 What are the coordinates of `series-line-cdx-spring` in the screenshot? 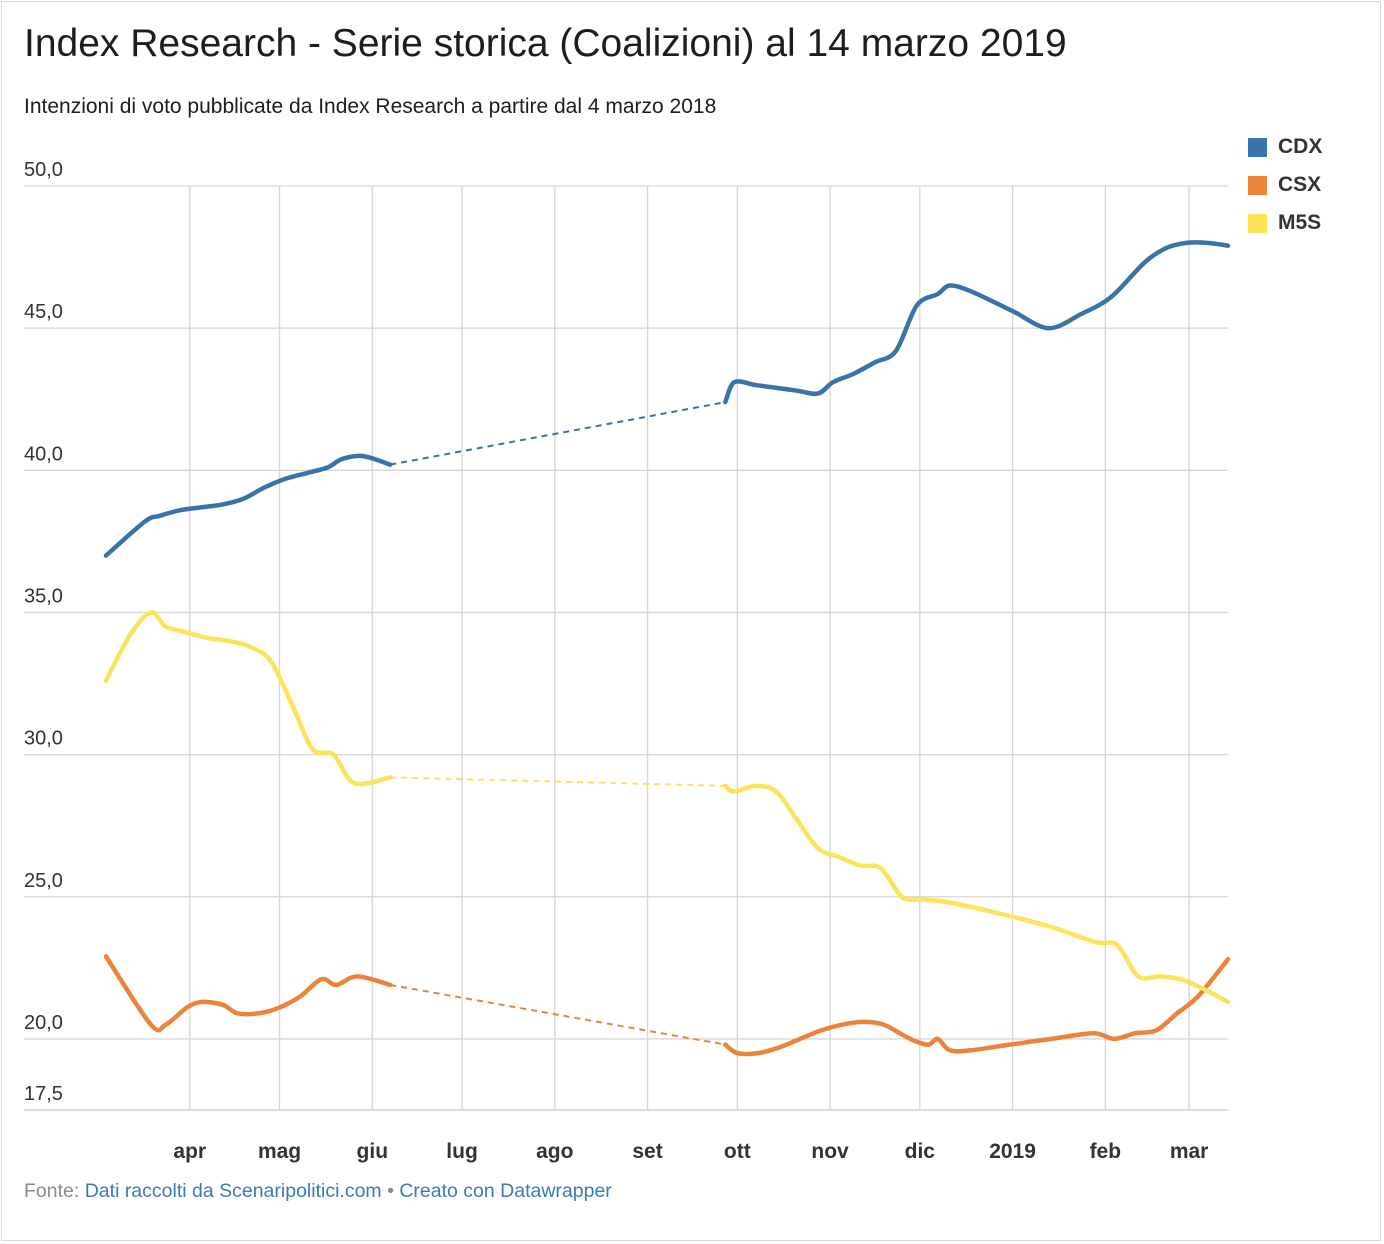 It's located at (248, 505).